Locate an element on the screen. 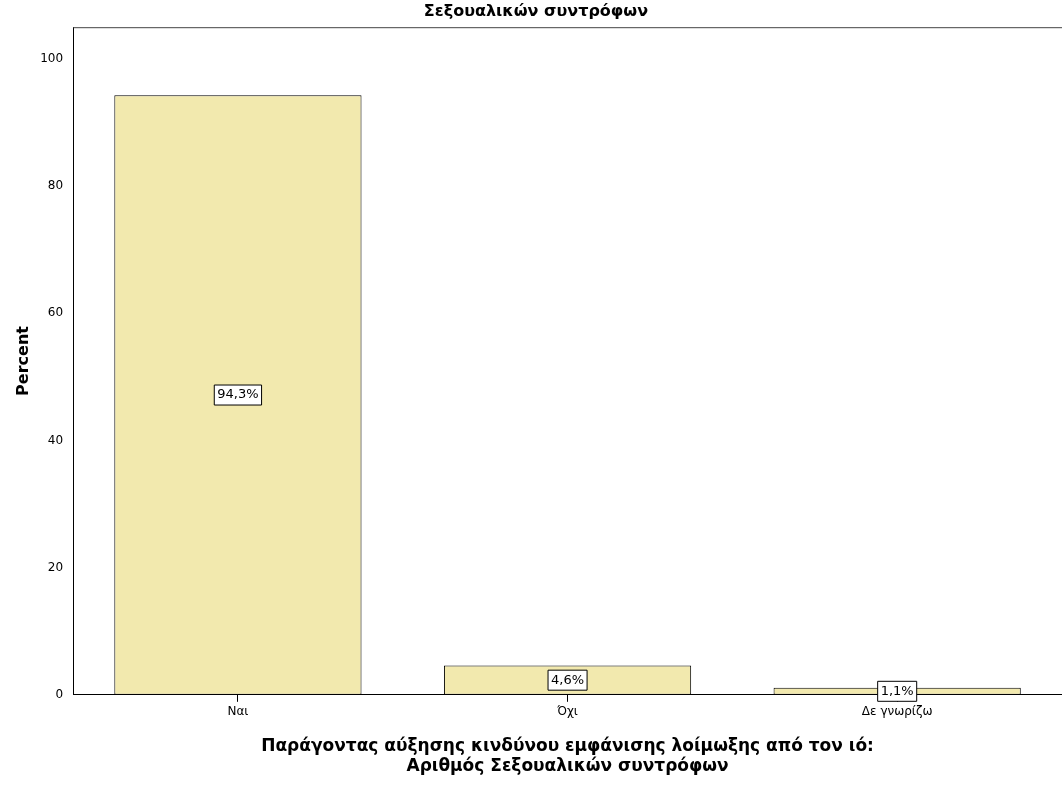  data-label: 4,6% is located at coordinates (568, 679).